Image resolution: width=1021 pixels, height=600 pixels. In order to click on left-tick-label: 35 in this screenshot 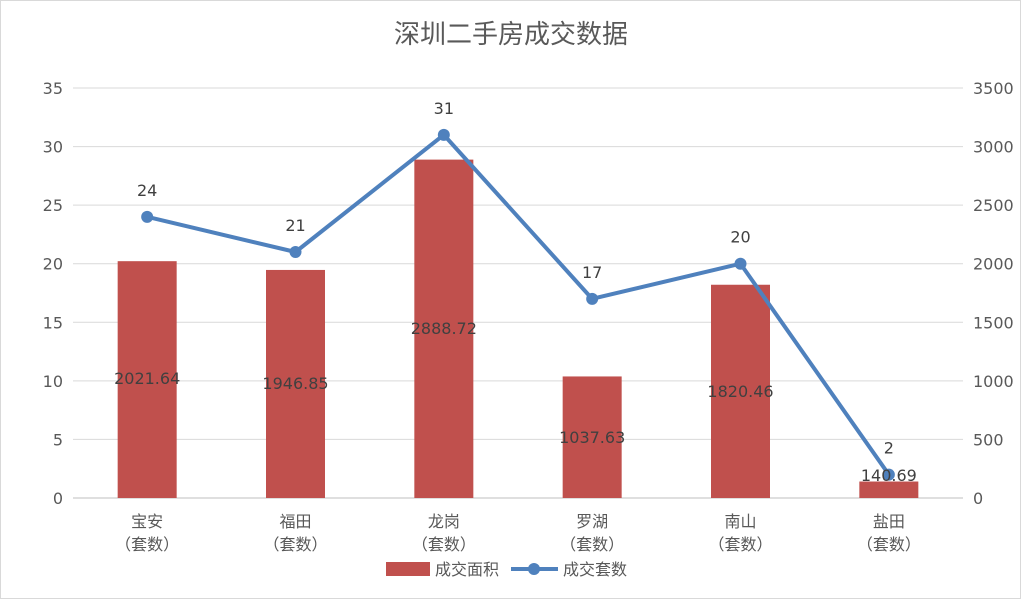, I will do `click(53, 88)`.